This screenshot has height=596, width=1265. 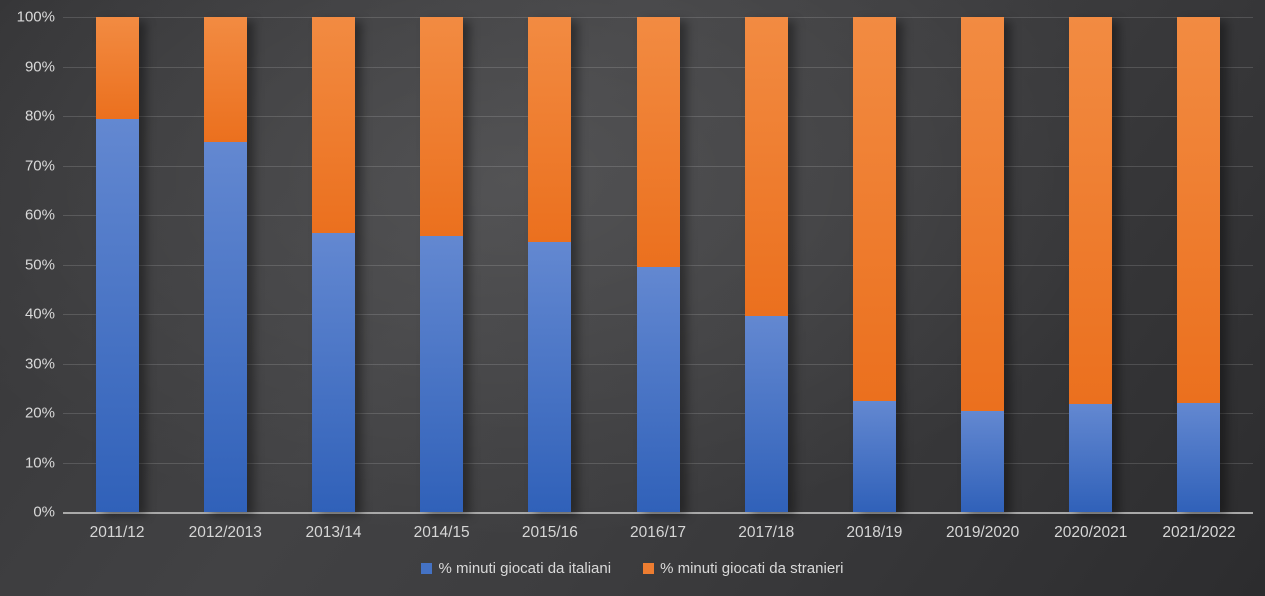 I want to click on y-tick-label: 50%, so click(x=39, y=264).